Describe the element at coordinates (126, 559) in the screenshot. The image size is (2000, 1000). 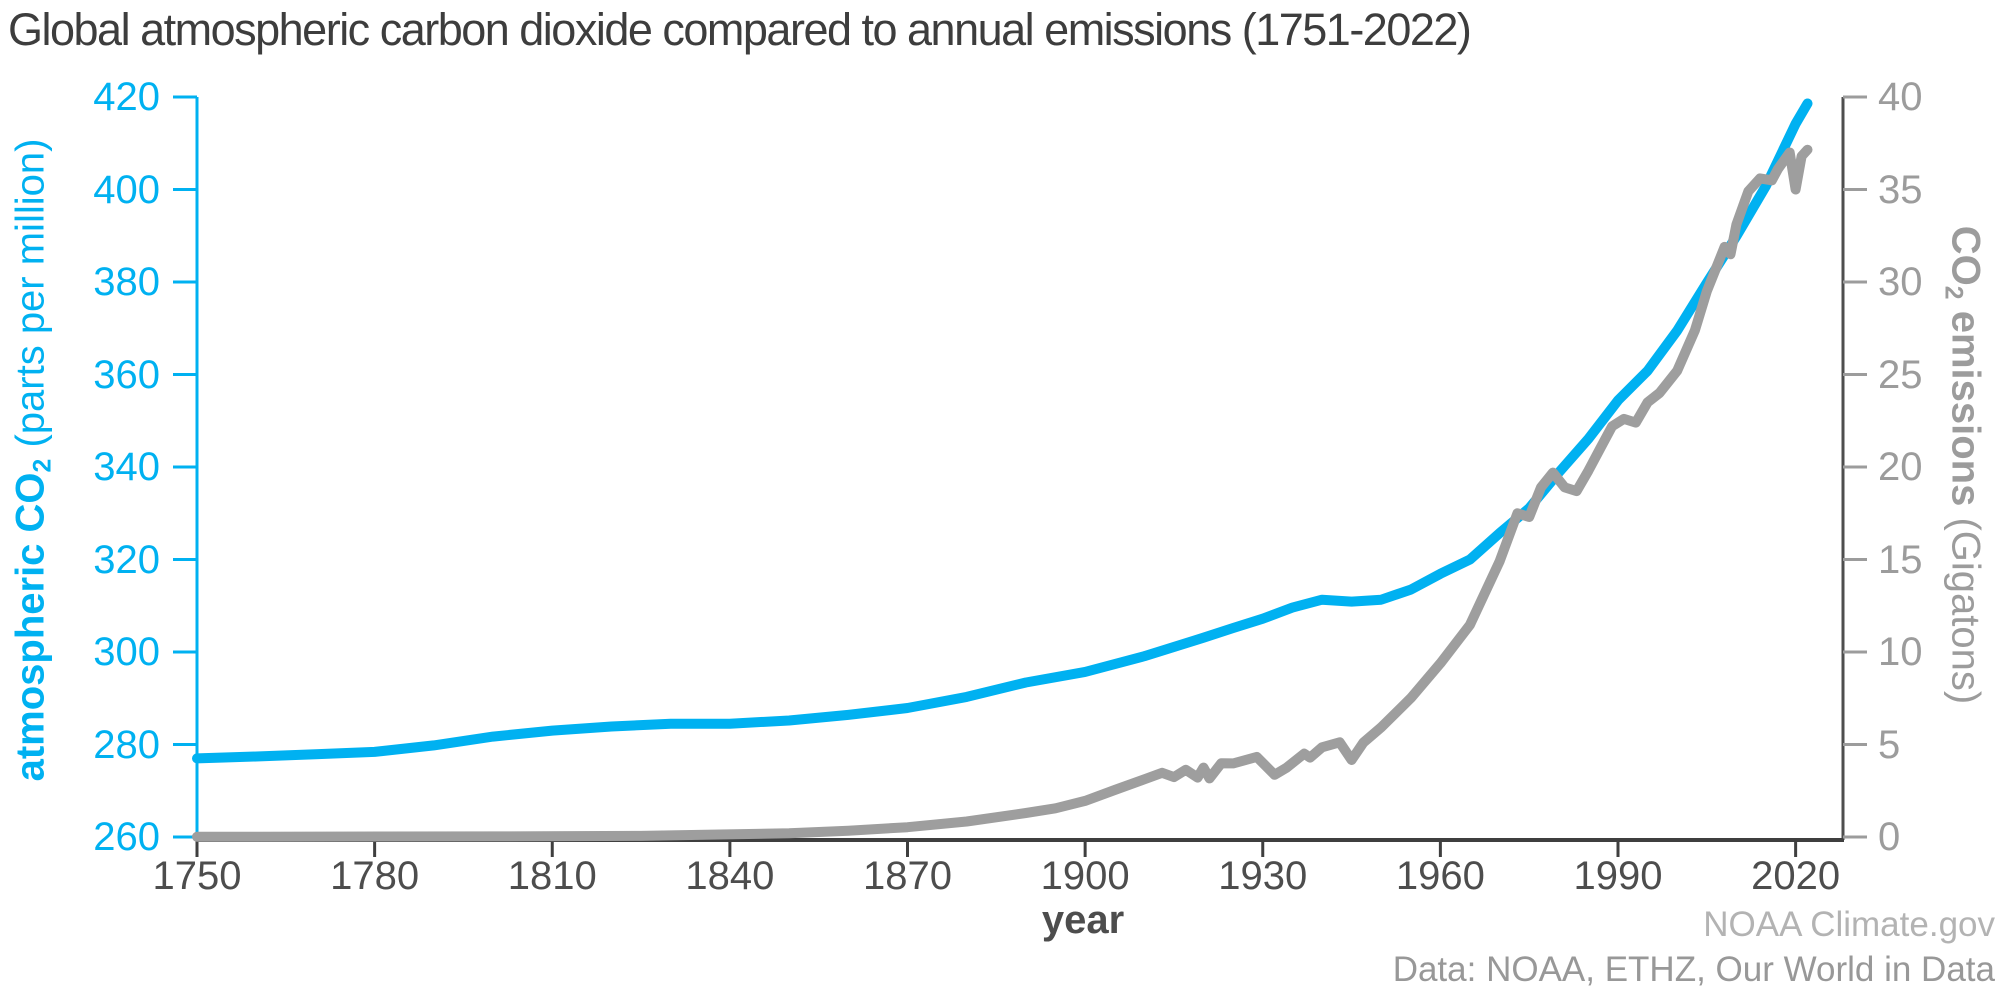
I see `y-left-tick-label: 320` at that location.